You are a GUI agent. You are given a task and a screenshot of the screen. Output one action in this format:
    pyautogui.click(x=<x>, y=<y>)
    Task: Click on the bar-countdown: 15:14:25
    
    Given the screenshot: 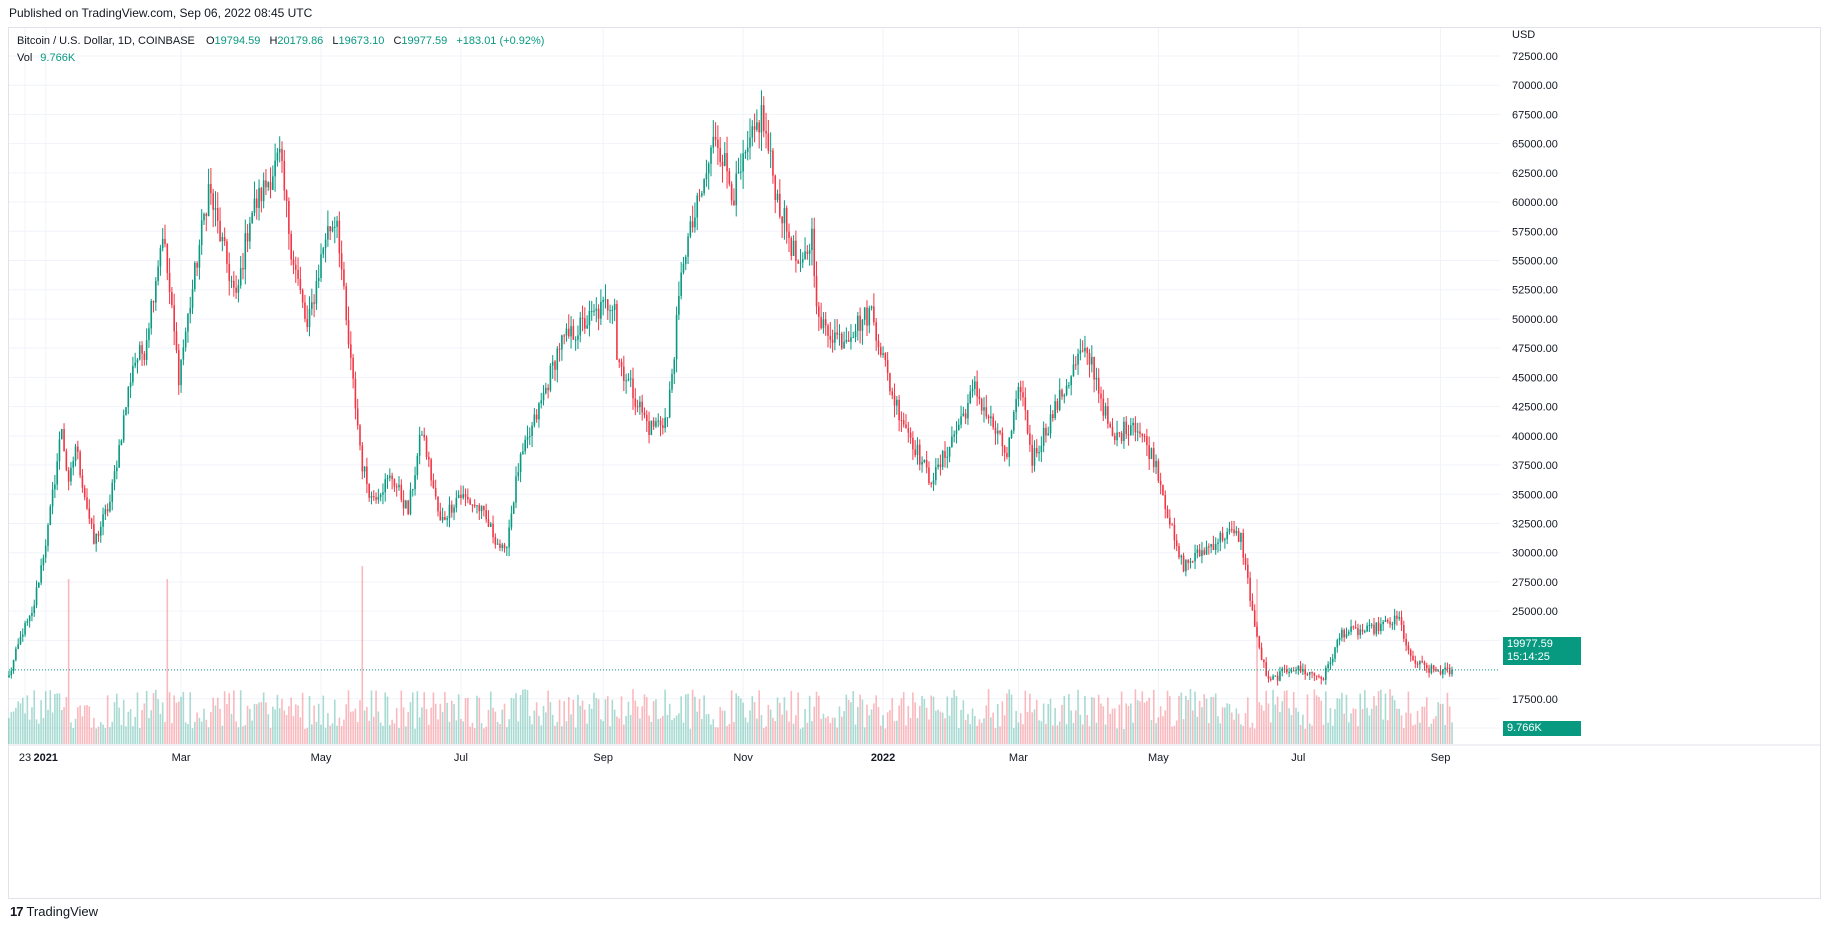 What is the action you would take?
    pyautogui.click(x=1528, y=657)
    